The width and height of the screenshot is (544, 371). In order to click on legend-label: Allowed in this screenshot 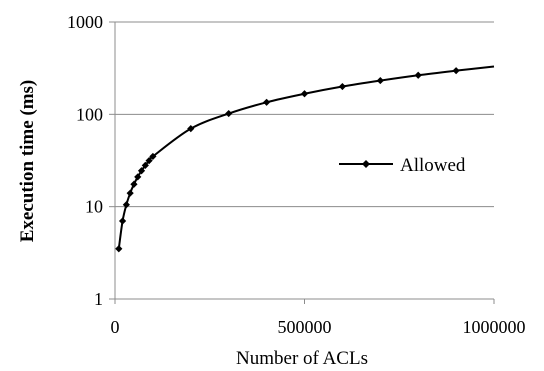, I will do `click(433, 165)`.